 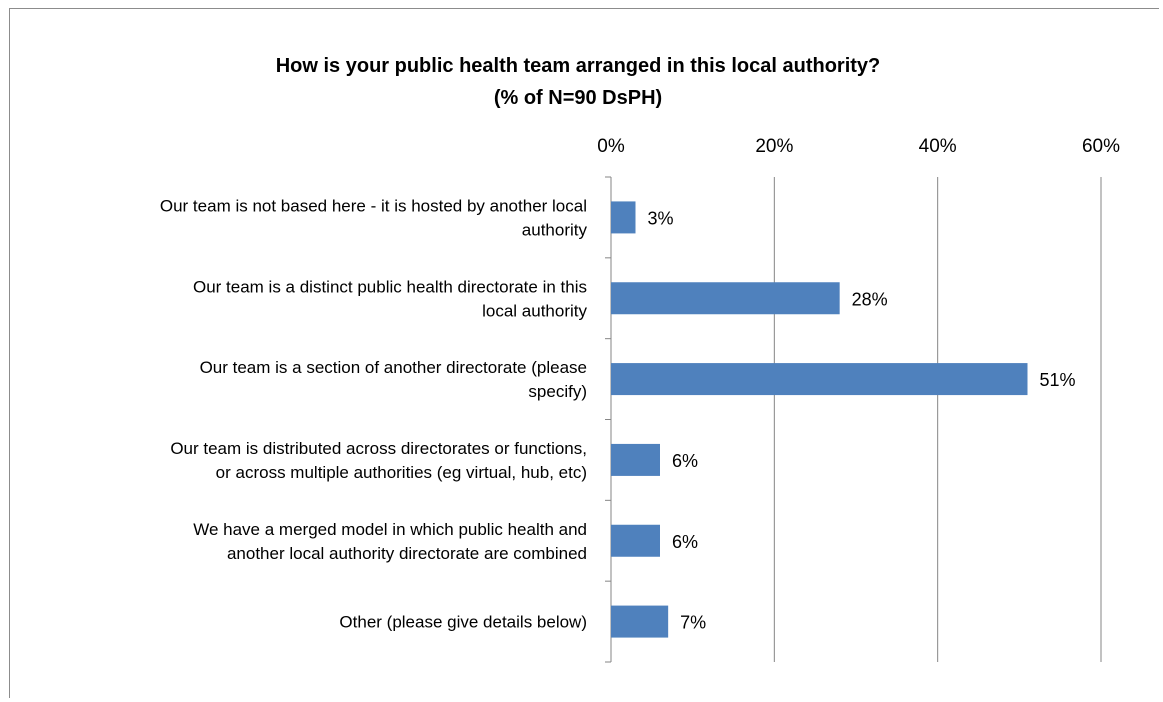 What do you see at coordinates (1101, 146) in the screenshot?
I see `x-tick-label-60: 60%` at bounding box center [1101, 146].